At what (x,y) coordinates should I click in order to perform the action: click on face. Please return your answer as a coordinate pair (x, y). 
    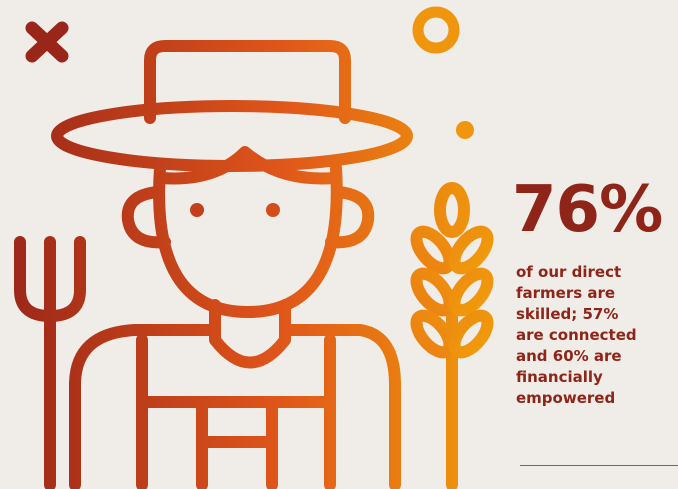
    Looking at the image, I should click on (248, 240).